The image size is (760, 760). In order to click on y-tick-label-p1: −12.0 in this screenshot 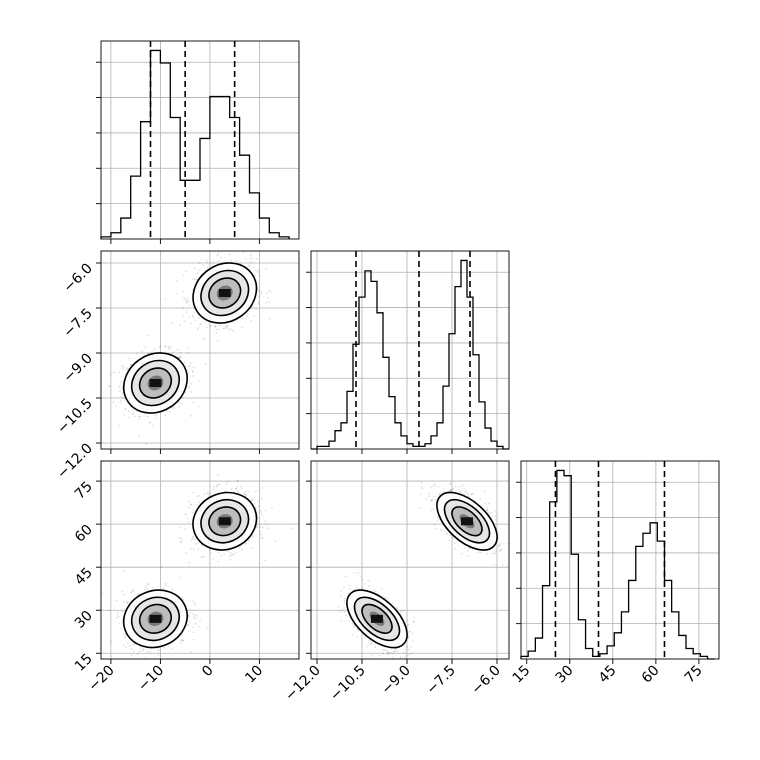, I will do `click(75, 462)`.